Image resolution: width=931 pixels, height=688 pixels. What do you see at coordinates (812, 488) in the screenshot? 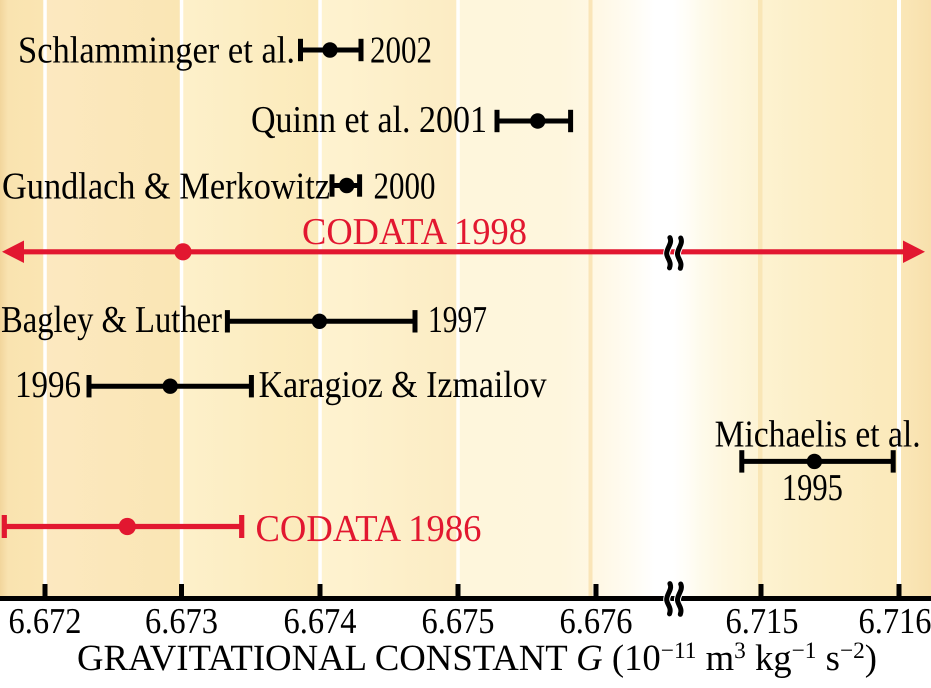
I see `svg-text: 1995` at bounding box center [812, 488].